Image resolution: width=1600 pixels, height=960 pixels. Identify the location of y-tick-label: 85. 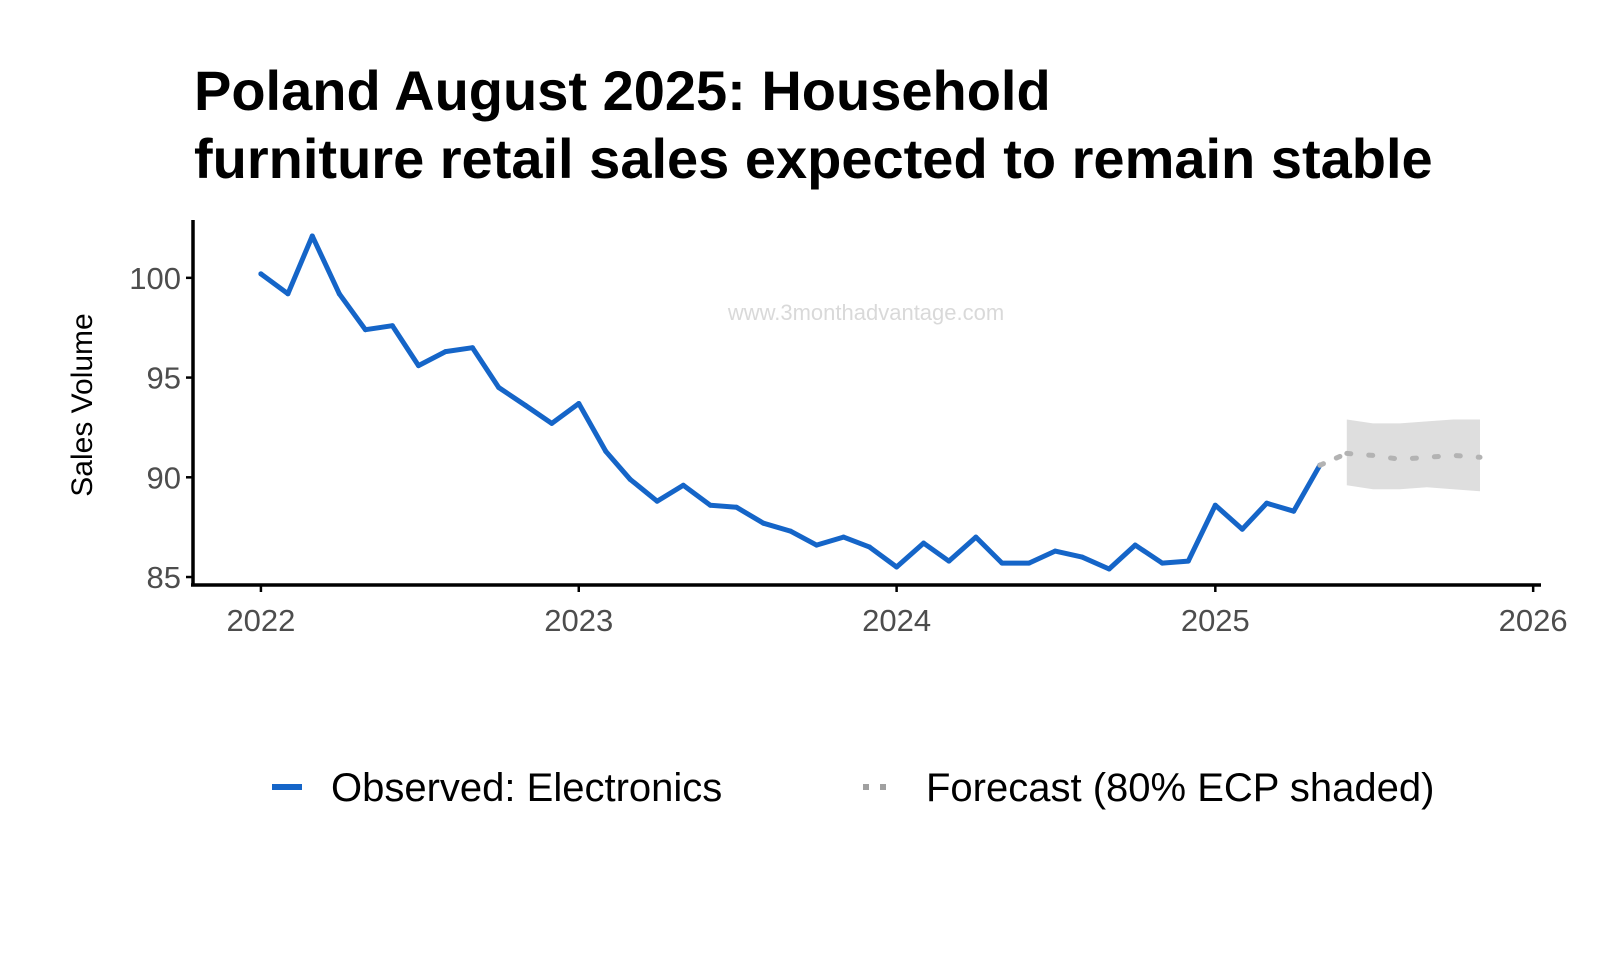
(164, 577).